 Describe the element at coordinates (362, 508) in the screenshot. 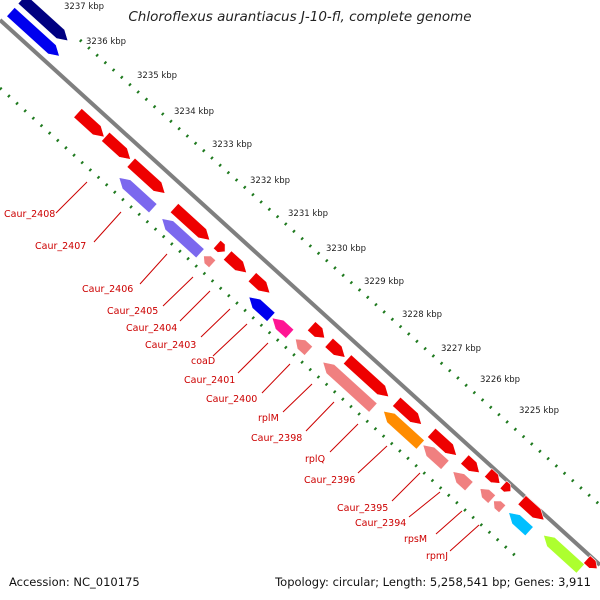

I see `gene-label-caur-2395: Caur_2395` at that location.